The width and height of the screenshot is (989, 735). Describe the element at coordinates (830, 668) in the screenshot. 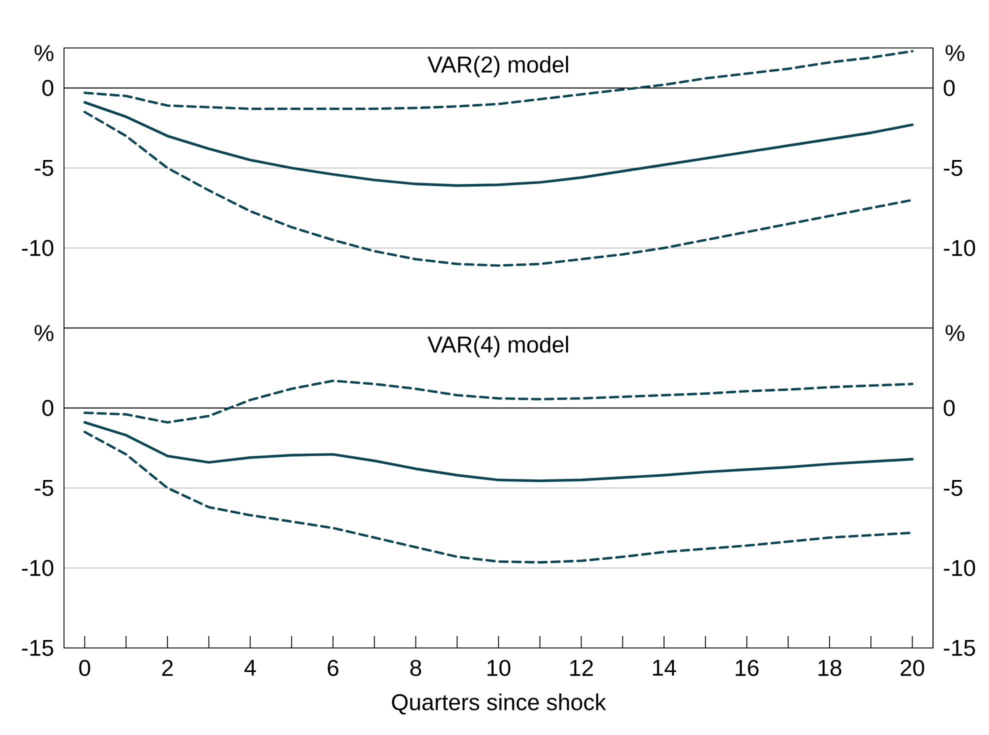

I see `x-tick-label: 18` at that location.